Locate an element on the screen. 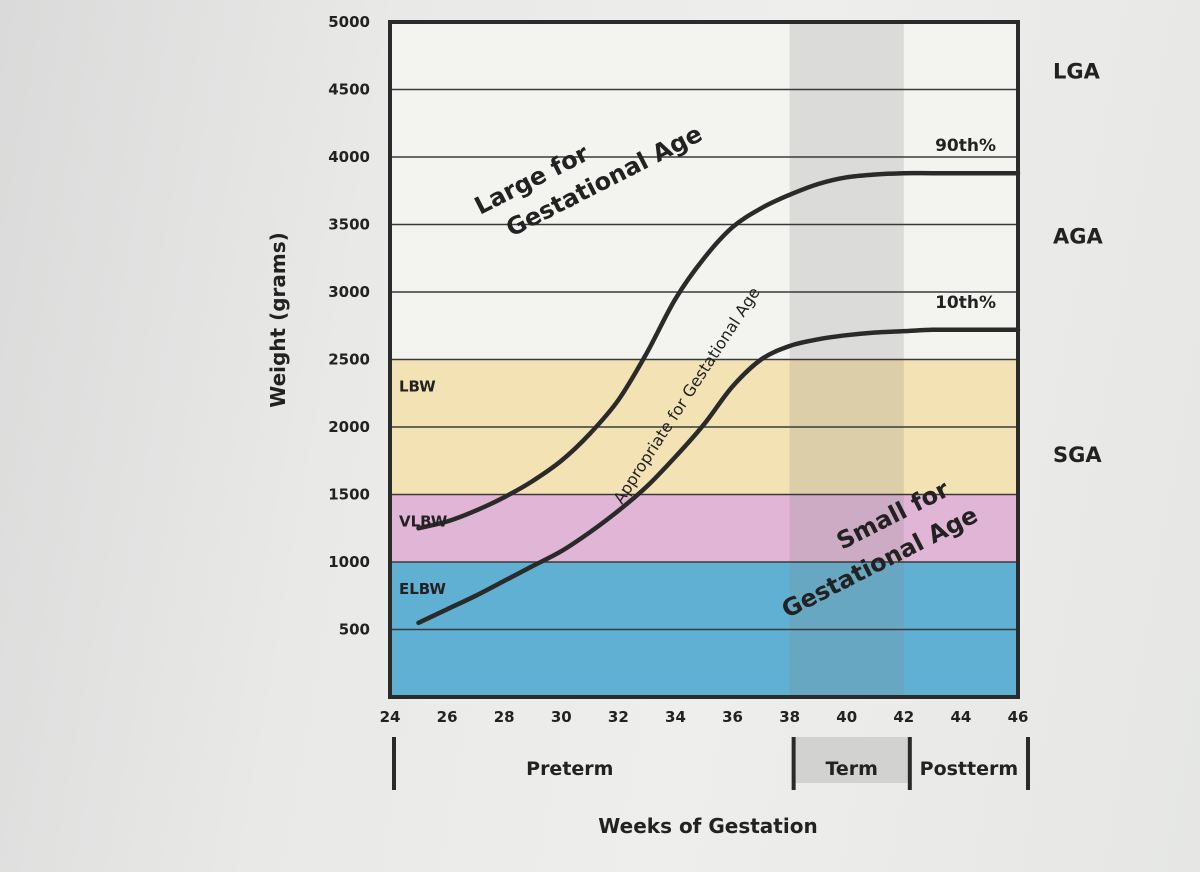 The image size is (1200, 872). period-label-term: Term is located at coordinates (851, 769).